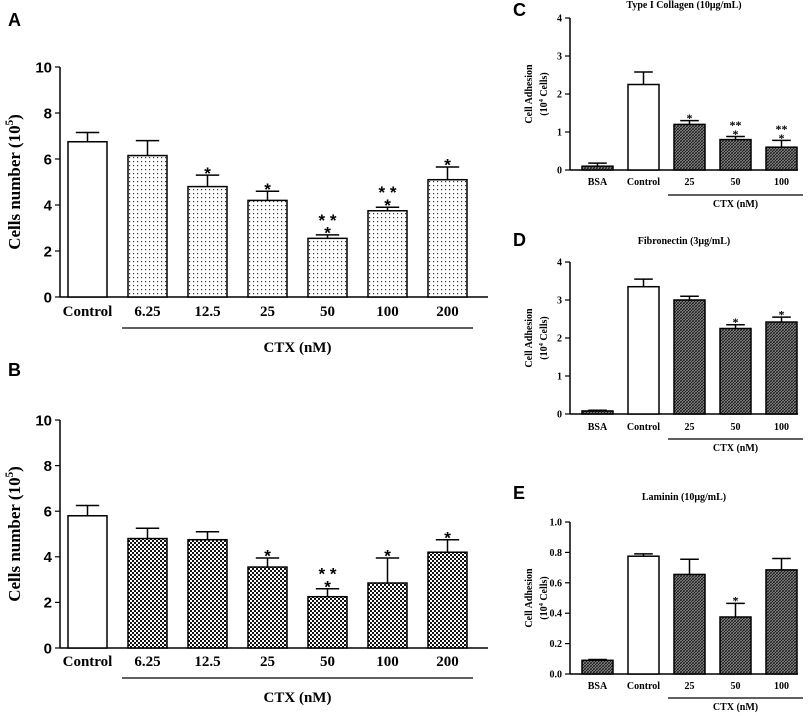 This screenshot has width=809, height=716. I want to click on y-tick-label: 1, so click(559, 377).